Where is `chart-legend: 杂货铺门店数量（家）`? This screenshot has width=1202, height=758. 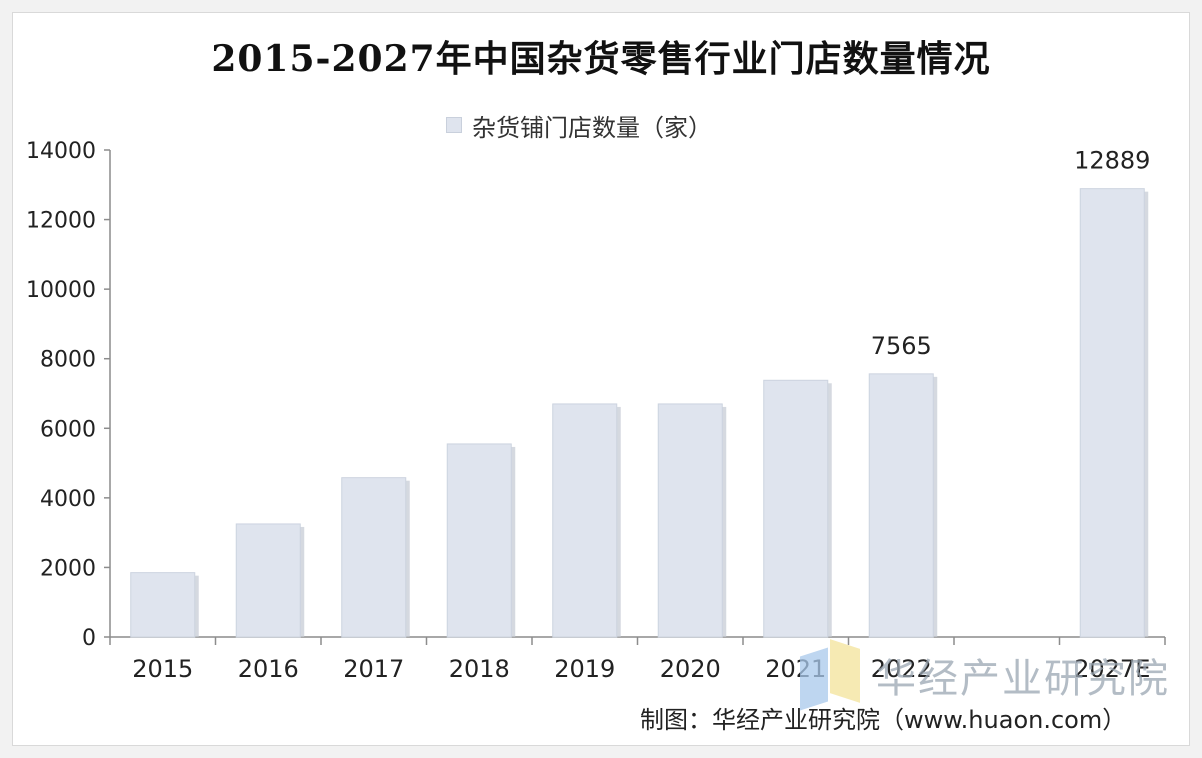
chart-legend: 杂货铺门店数量（家） is located at coordinates (579, 126).